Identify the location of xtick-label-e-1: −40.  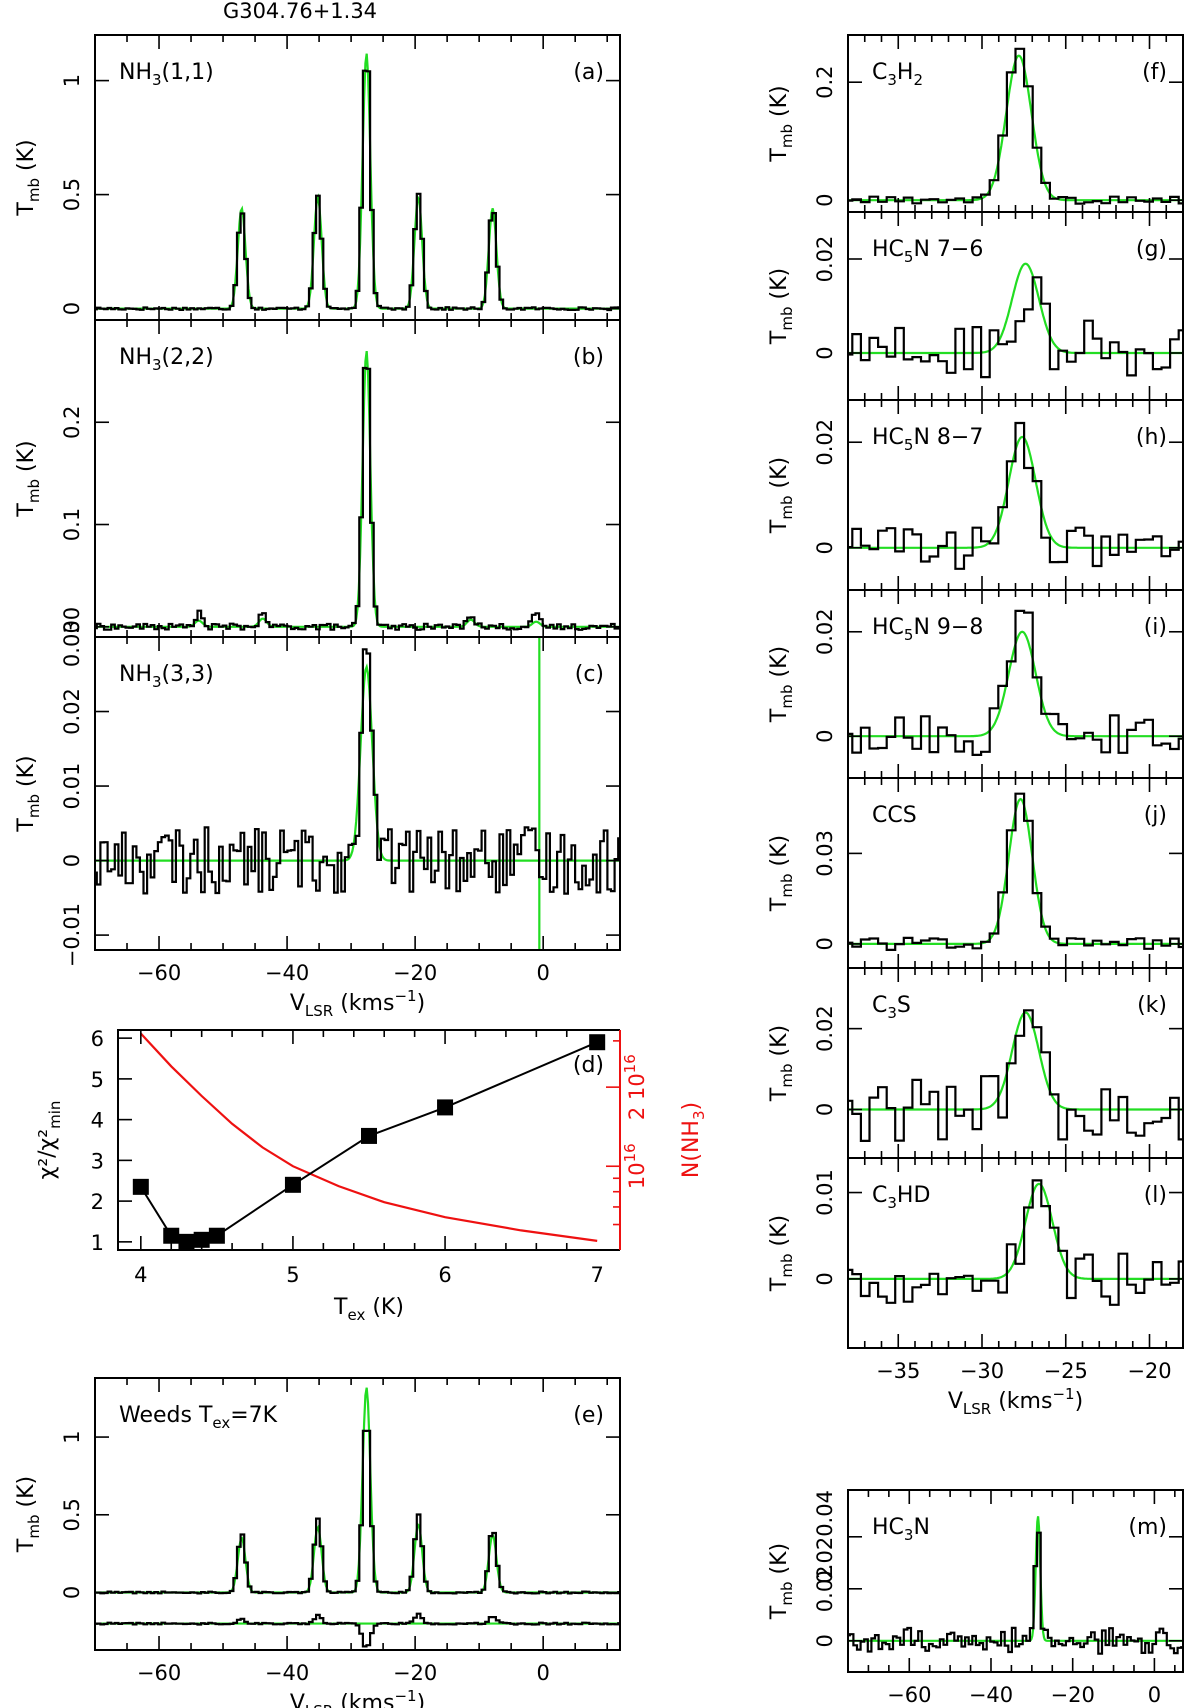
(287, 1673).